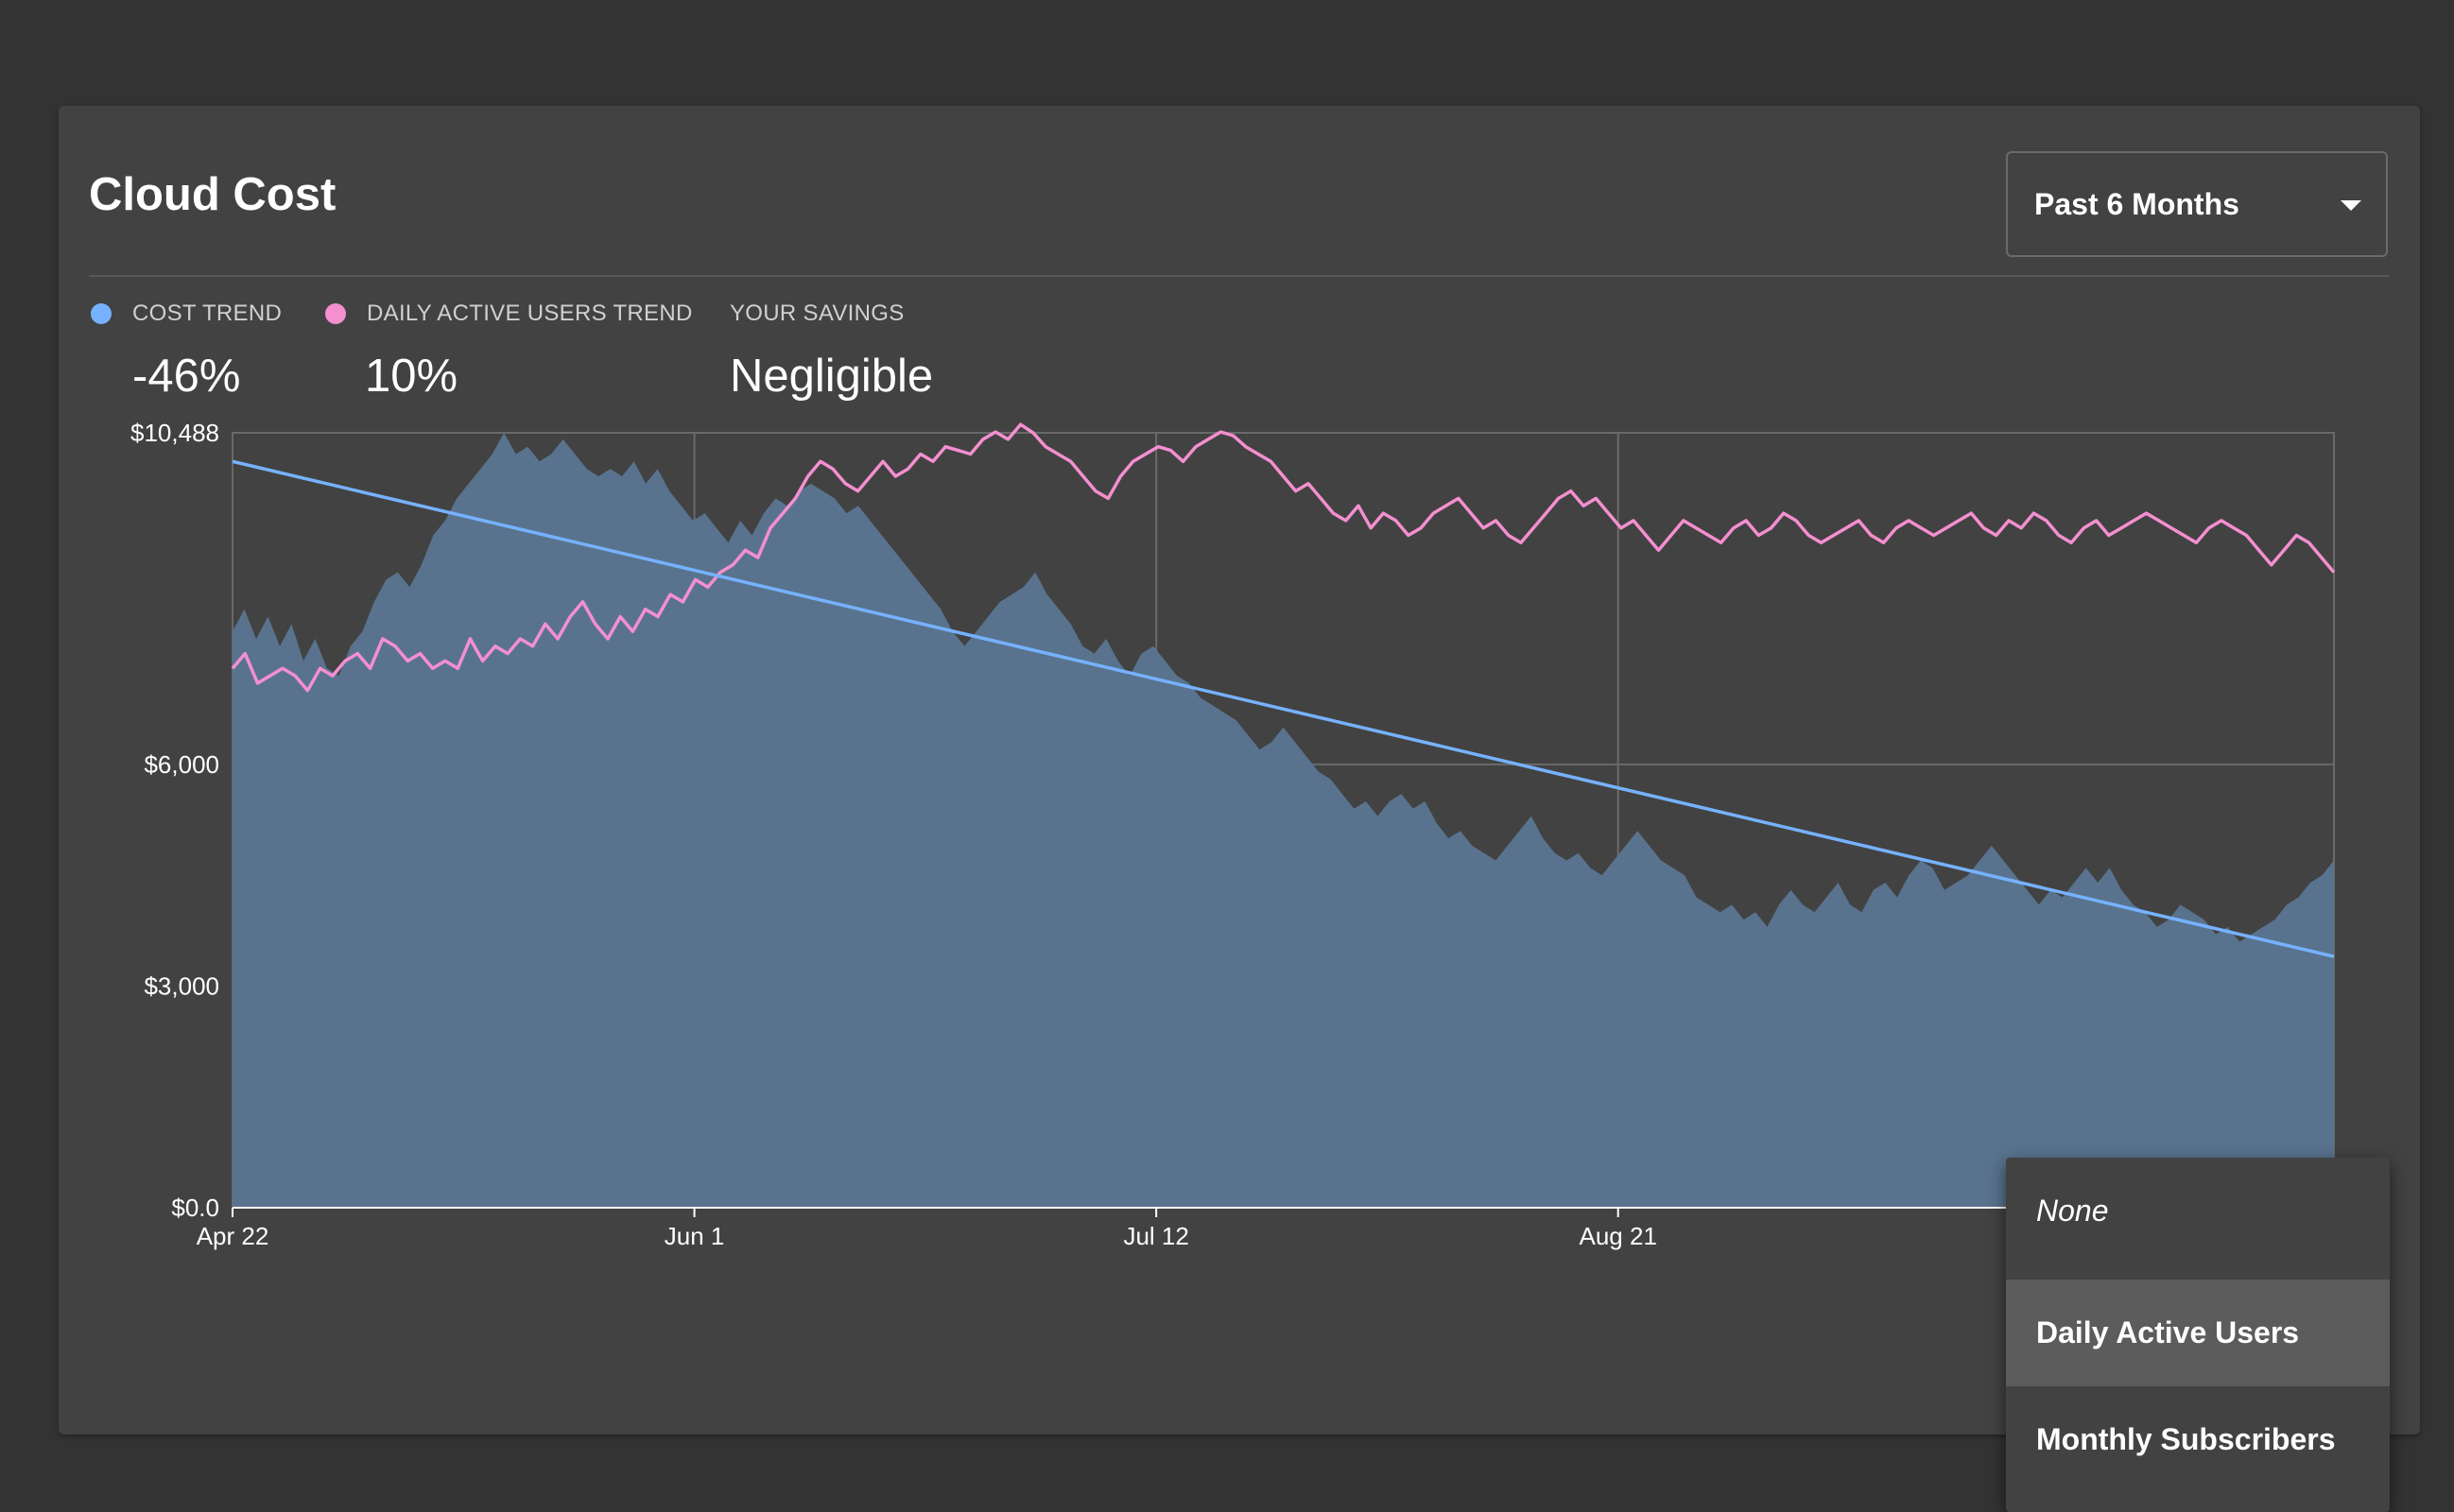 This screenshot has height=1512, width=2454. I want to click on y-tick-label: $0.0, so click(195, 1208).